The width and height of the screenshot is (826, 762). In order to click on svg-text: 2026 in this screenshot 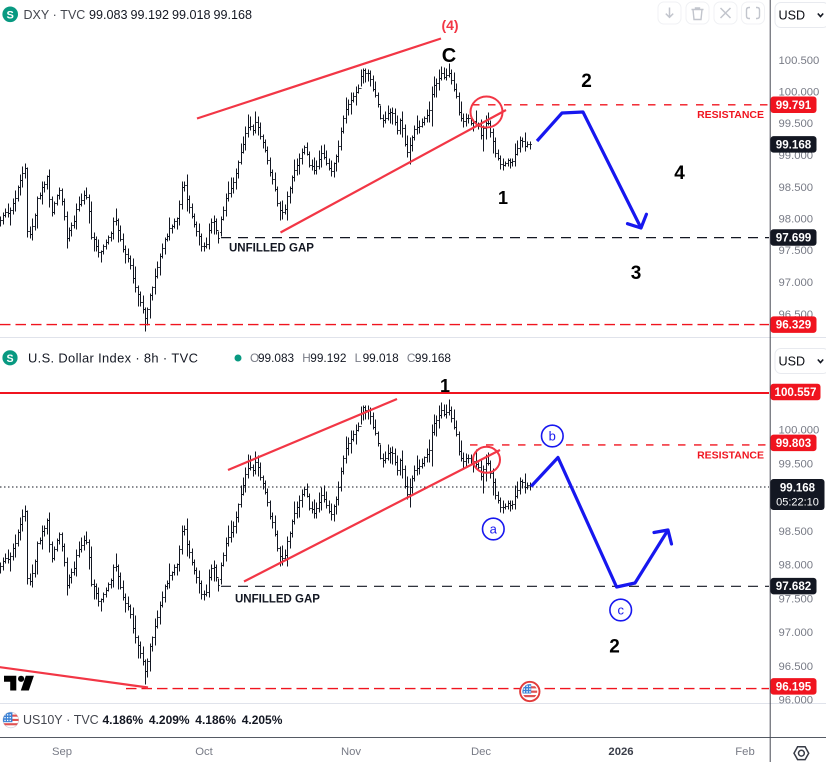, I will do `click(620, 752)`.